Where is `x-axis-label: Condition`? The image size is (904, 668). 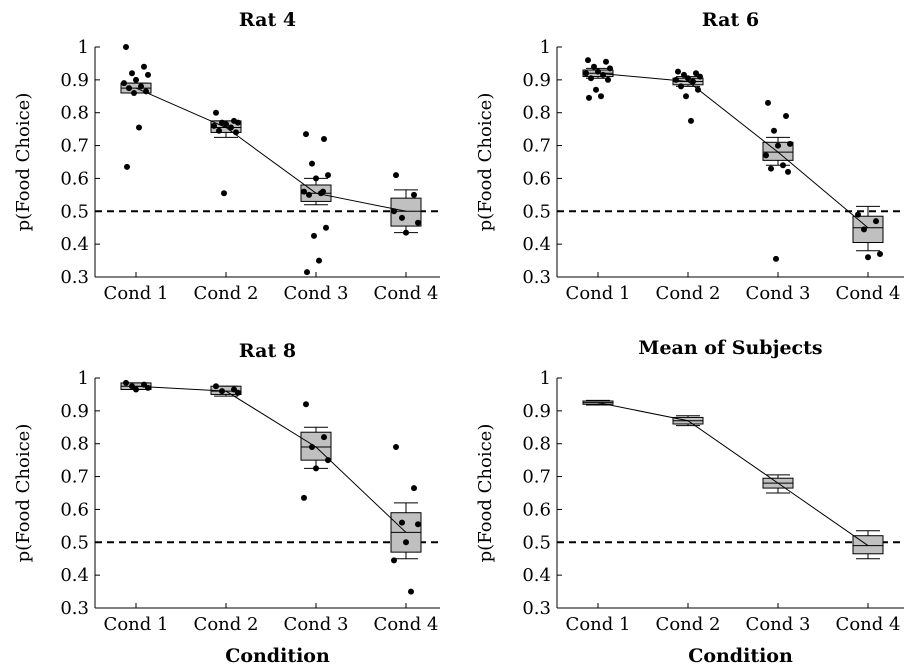 x-axis-label: Condition is located at coordinates (740, 656).